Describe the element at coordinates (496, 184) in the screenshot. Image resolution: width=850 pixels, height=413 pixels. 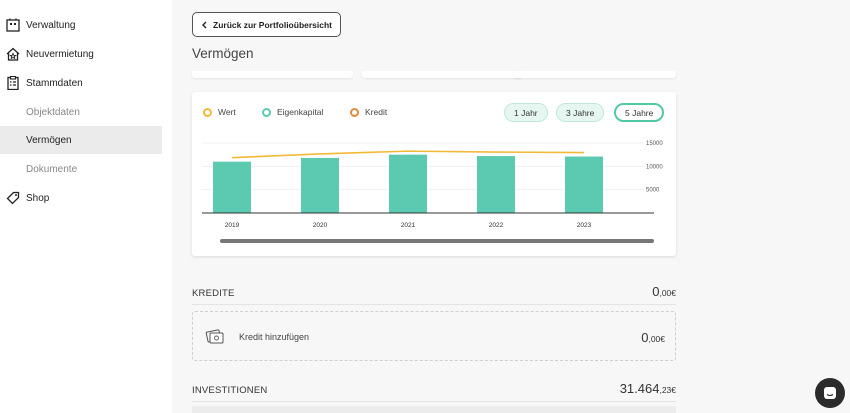
I see `bar-2022` at that location.